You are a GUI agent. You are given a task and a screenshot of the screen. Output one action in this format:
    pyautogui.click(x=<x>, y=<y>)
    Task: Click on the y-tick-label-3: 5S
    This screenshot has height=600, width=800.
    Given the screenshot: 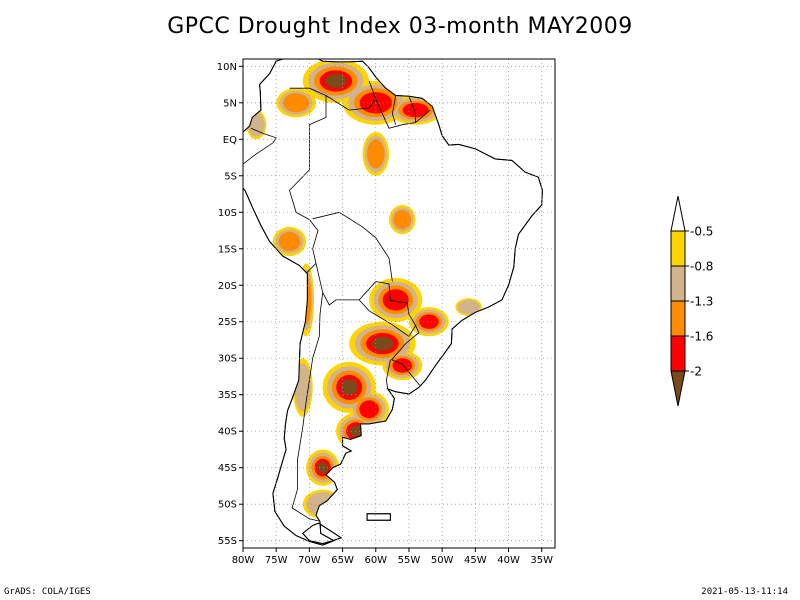 What is the action you would take?
    pyautogui.click(x=230, y=176)
    